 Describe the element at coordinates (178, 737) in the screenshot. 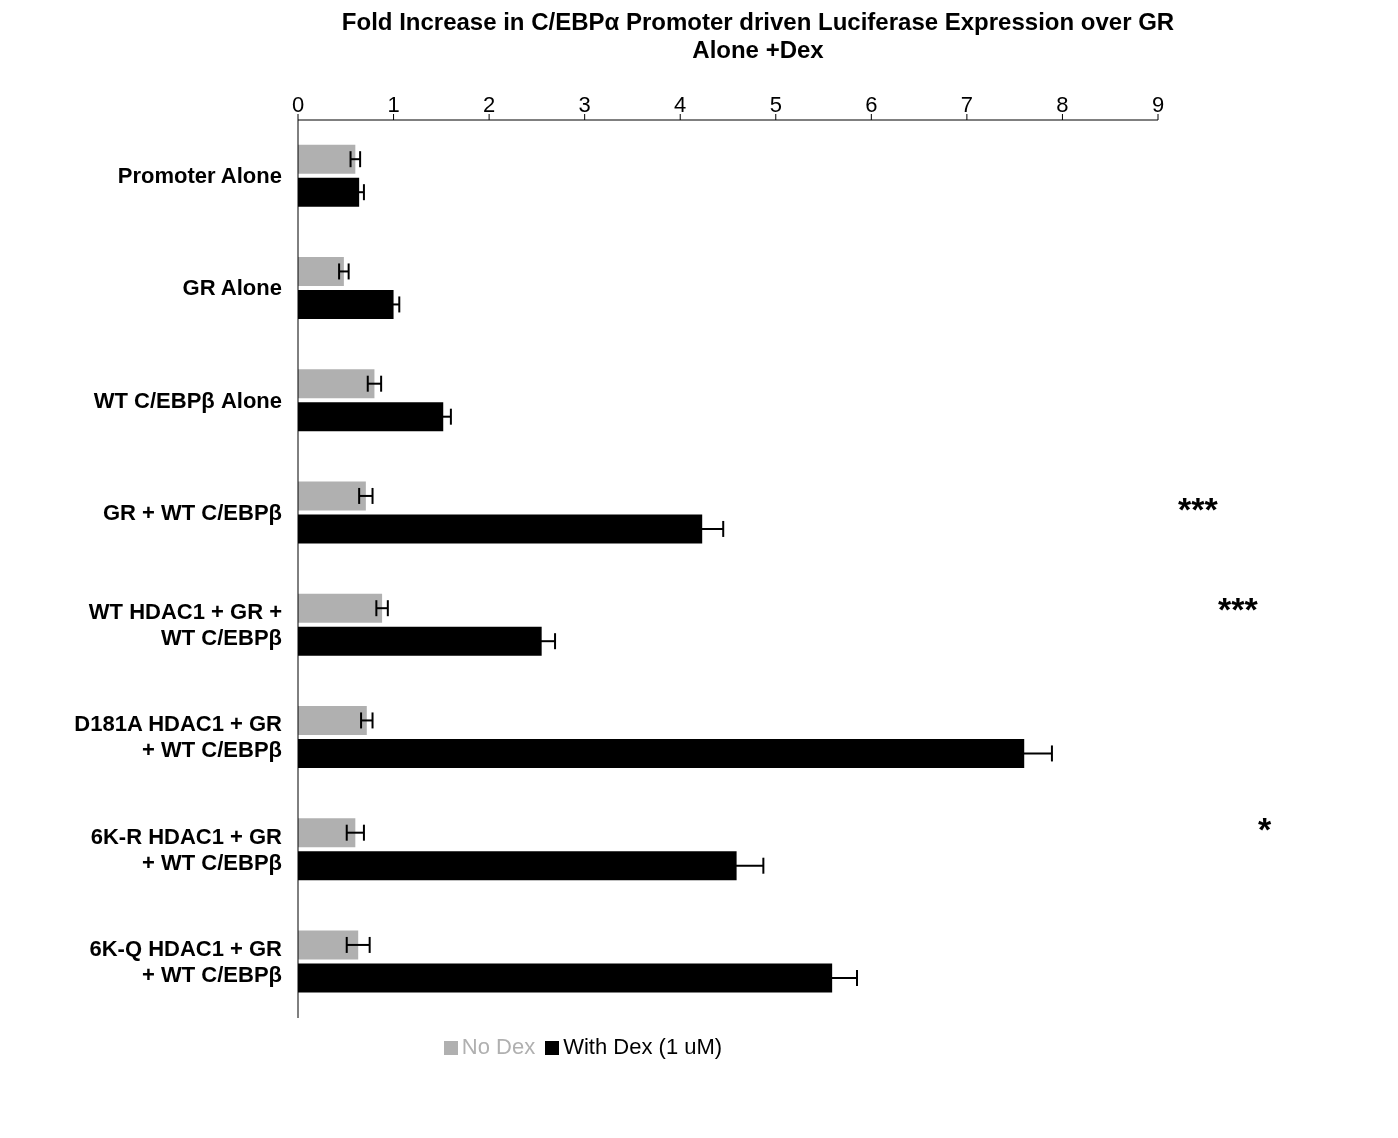

I see `y-tick-label: D181A HDAC1 + GR + WT C/EBPβ` at that location.